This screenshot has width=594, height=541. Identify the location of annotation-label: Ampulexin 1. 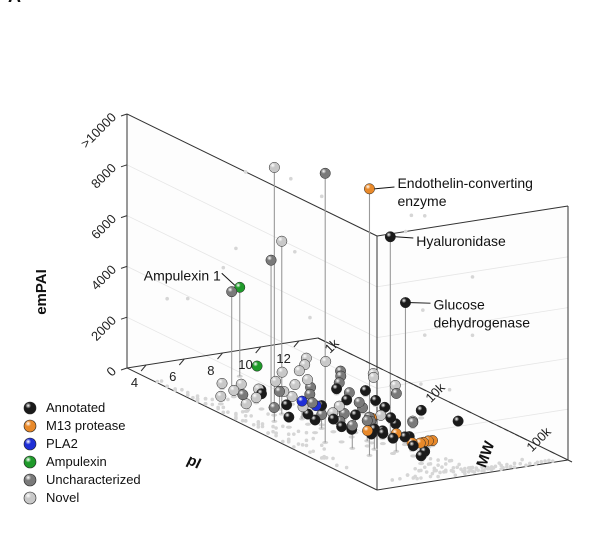
(182, 275).